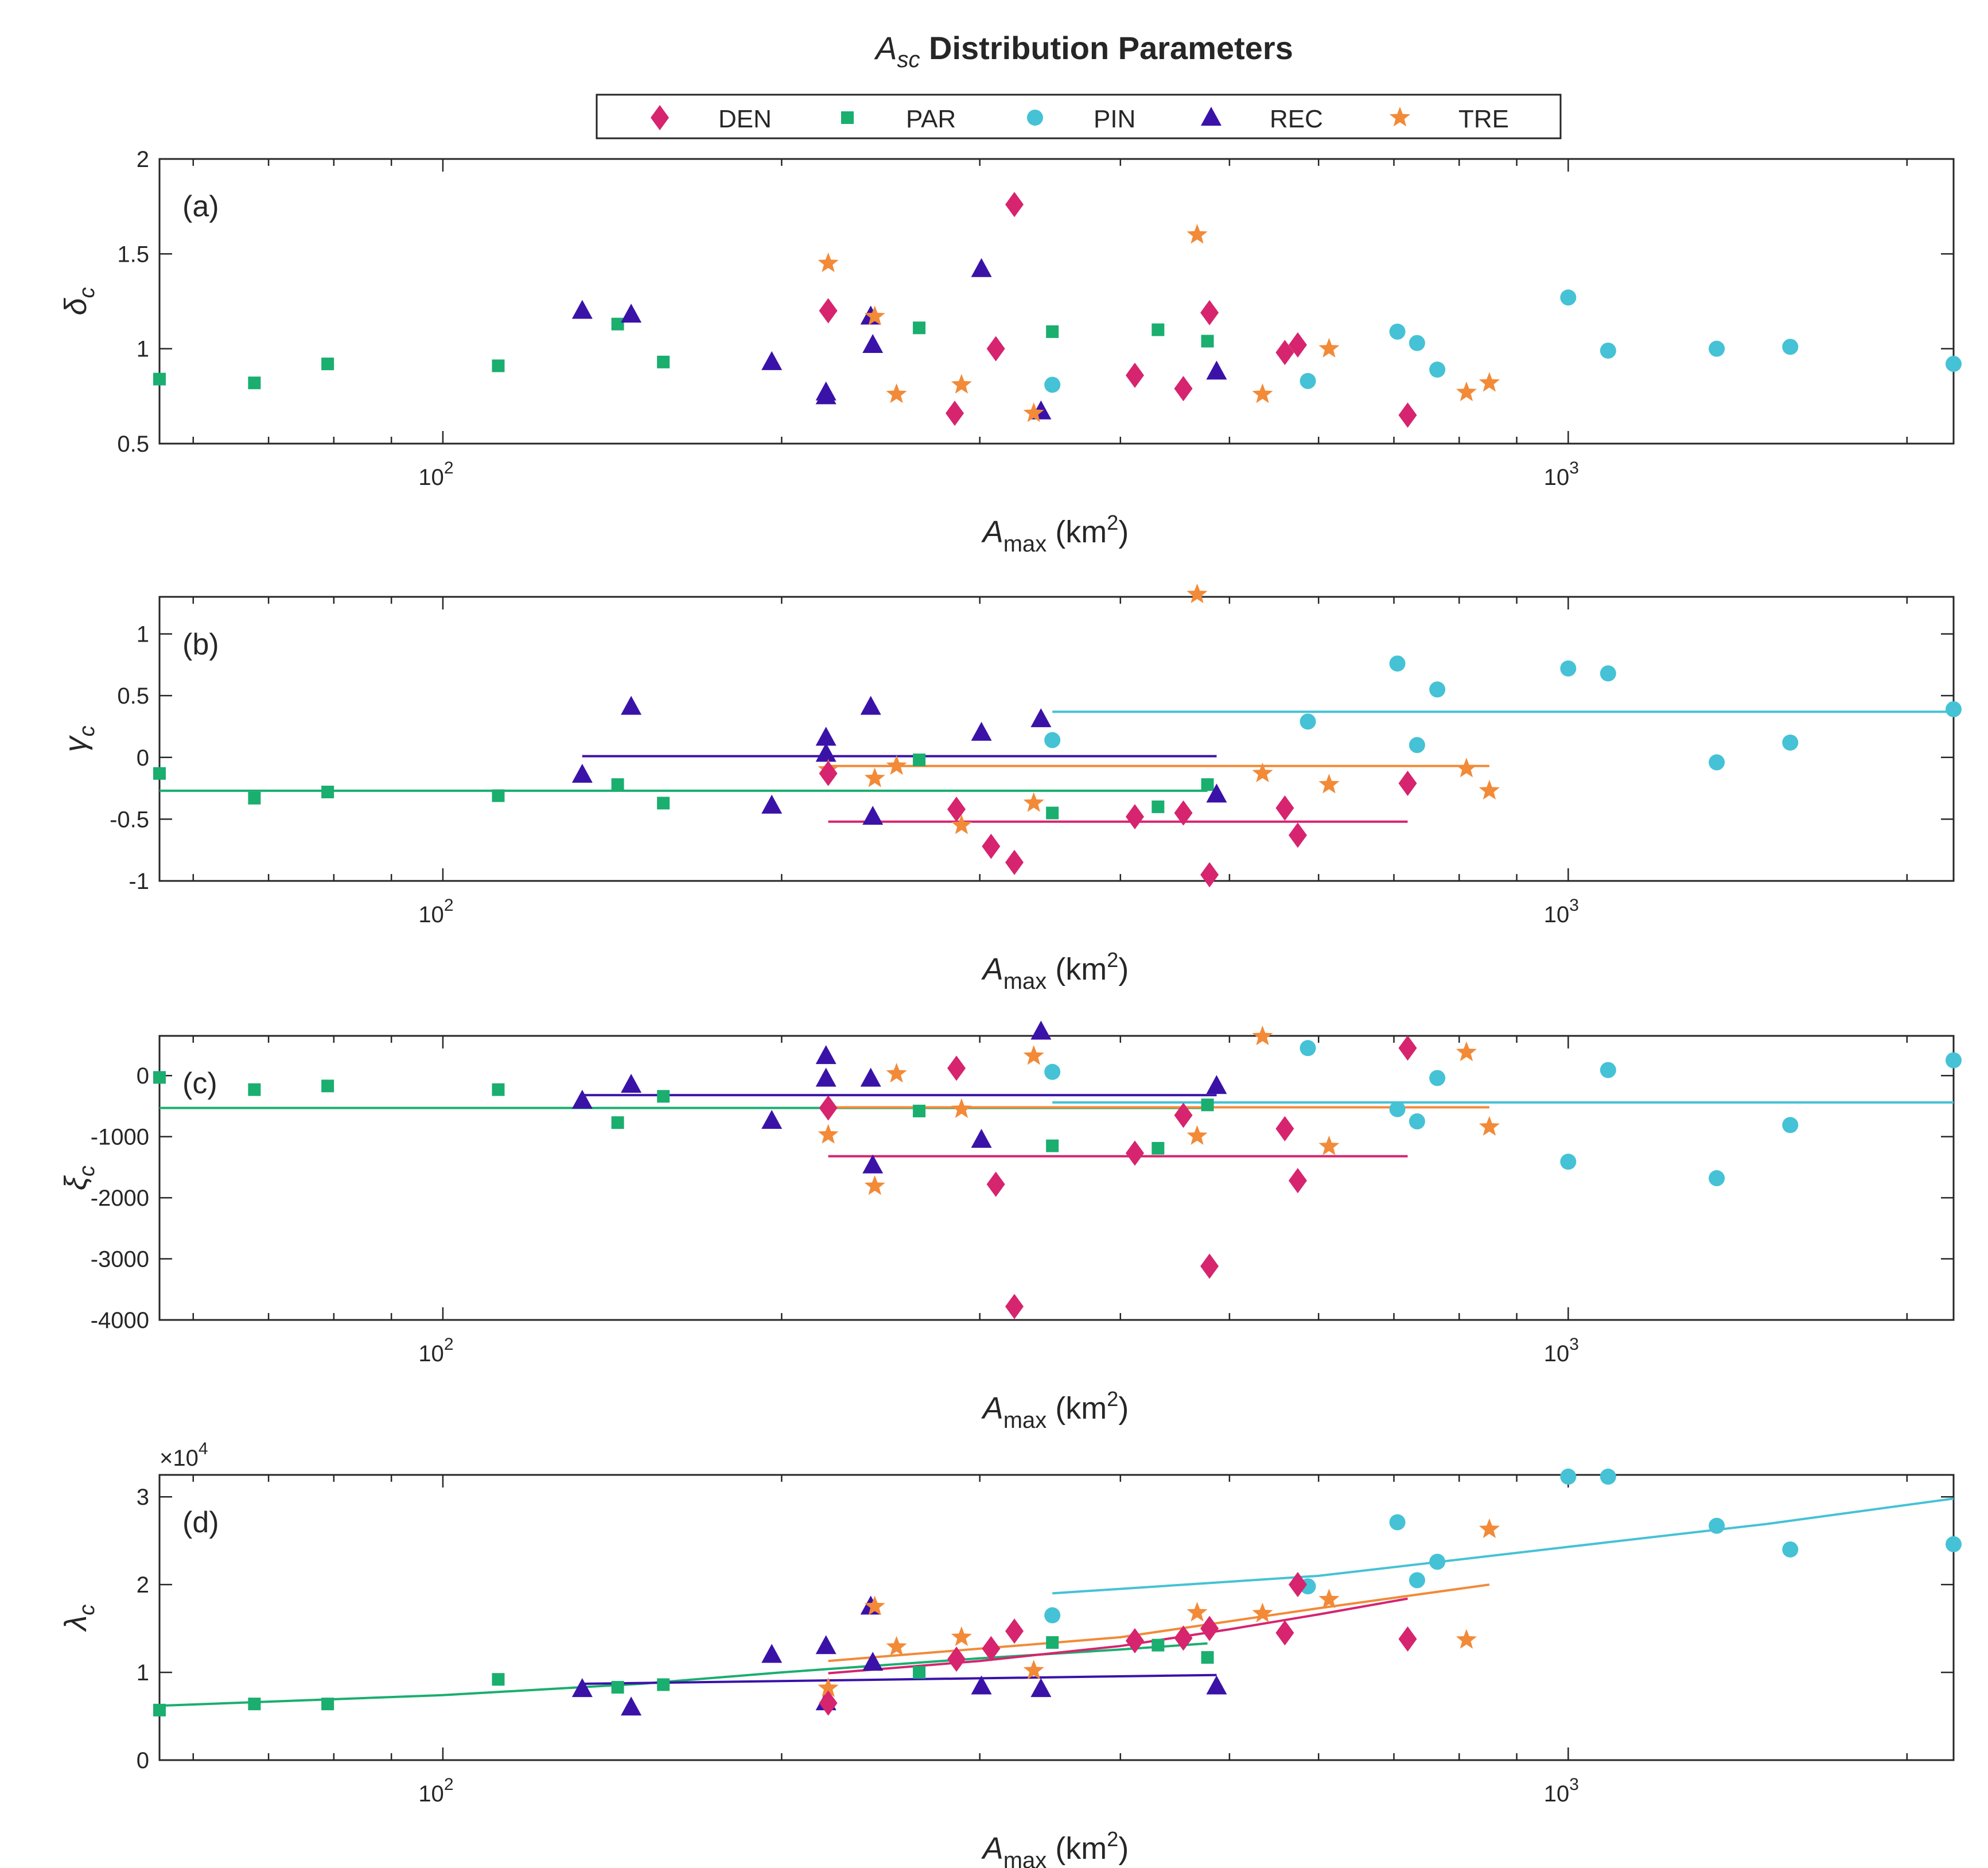 The image size is (1988, 1868). I want to click on y-tick-label: -1000, so click(120, 1137).